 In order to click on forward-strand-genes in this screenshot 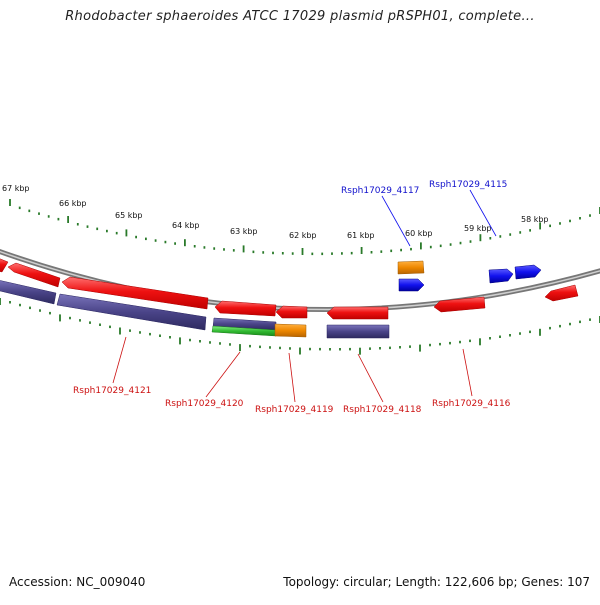, I will do `click(289, 289)`.